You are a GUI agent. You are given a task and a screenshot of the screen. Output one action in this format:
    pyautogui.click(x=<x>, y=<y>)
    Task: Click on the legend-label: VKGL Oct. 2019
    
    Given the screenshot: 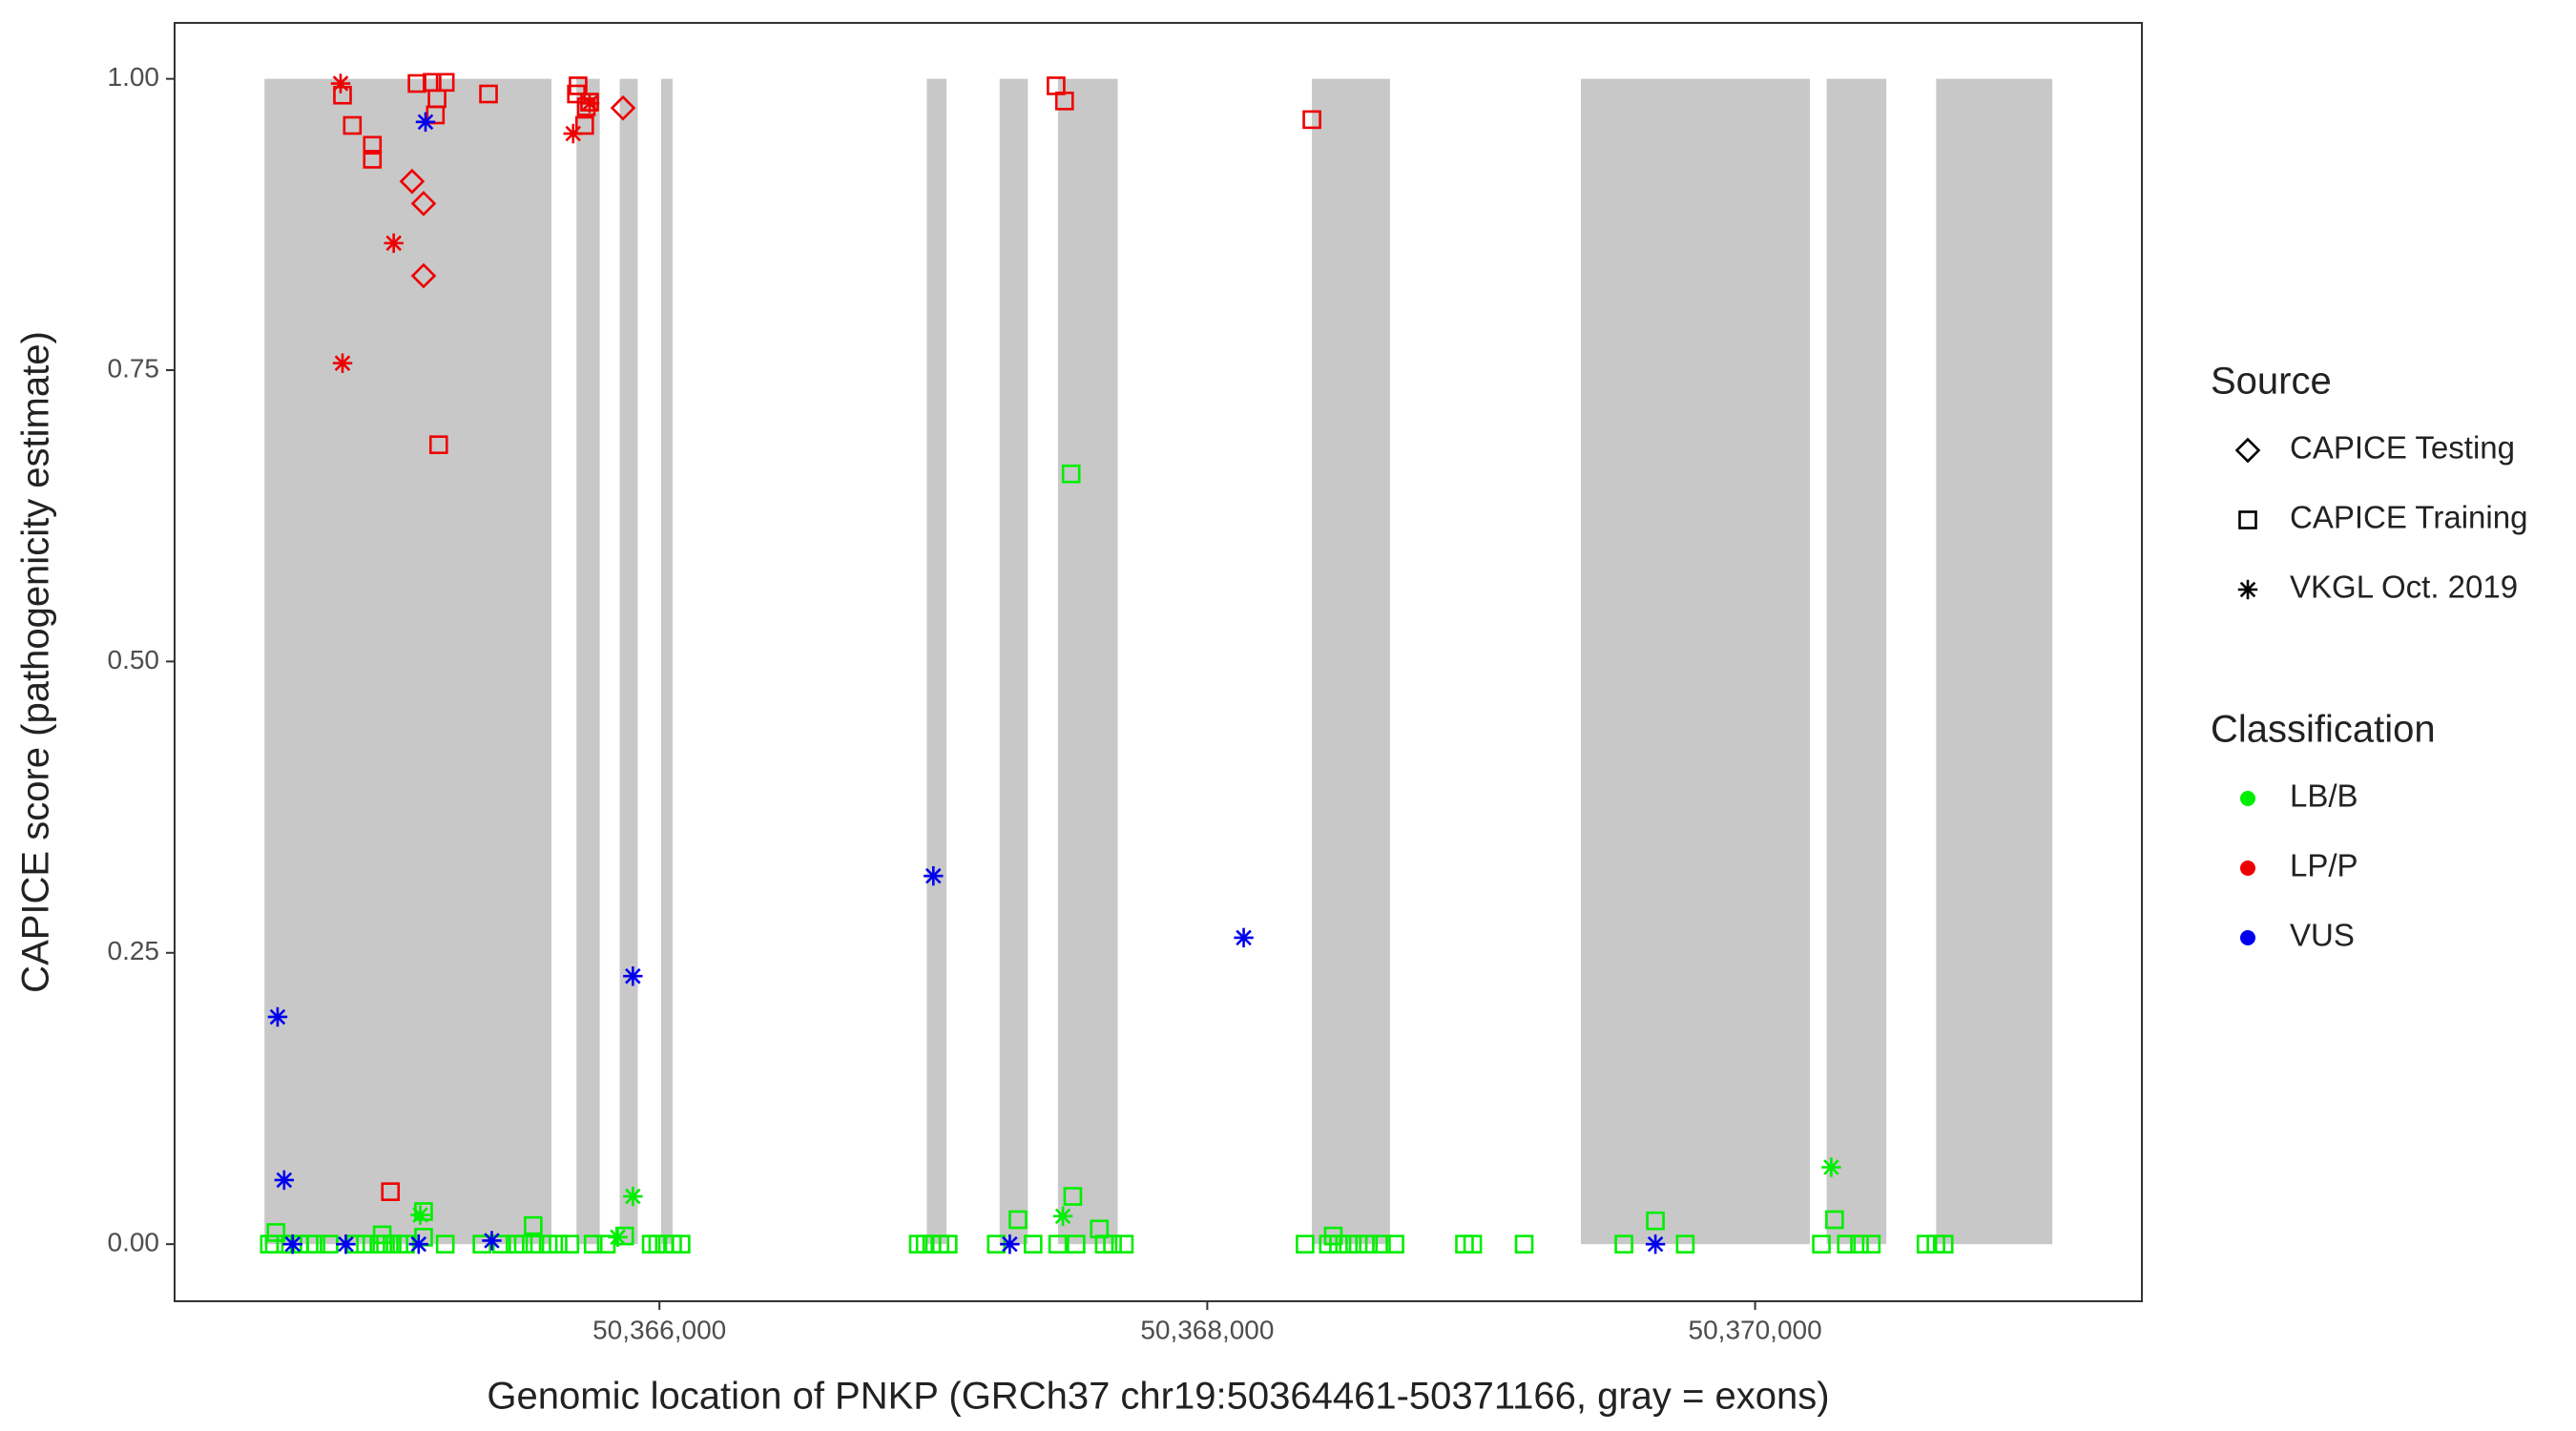 What is the action you would take?
    pyautogui.click(x=2404, y=587)
    